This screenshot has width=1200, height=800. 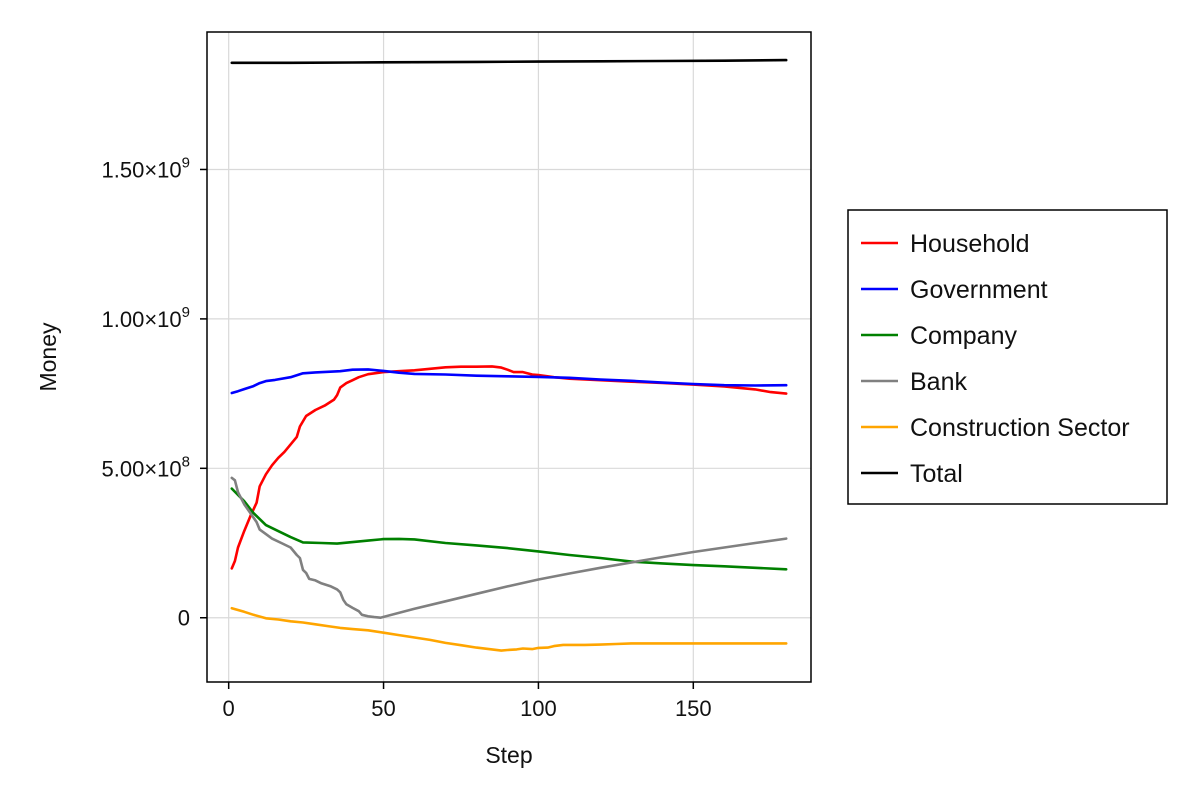 I want to click on x-tick-label: 50, so click(x=383, y=708).